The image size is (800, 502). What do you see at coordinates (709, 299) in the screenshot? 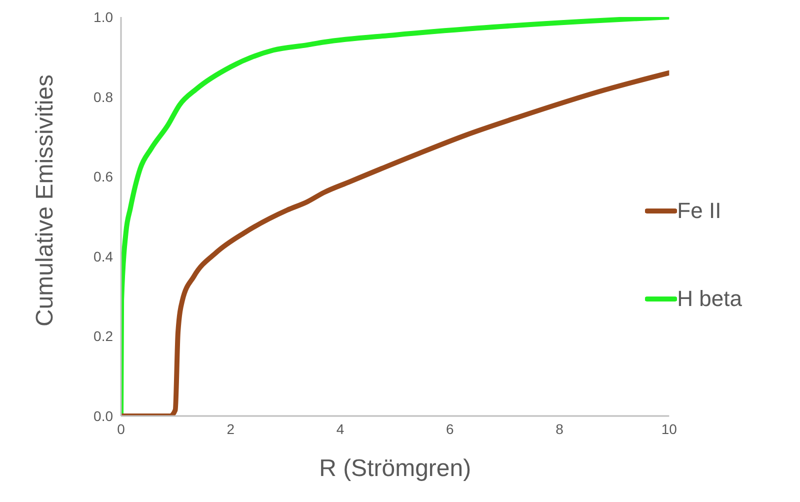
I see `legend-label: H beta` at bounding box center [709, 299].